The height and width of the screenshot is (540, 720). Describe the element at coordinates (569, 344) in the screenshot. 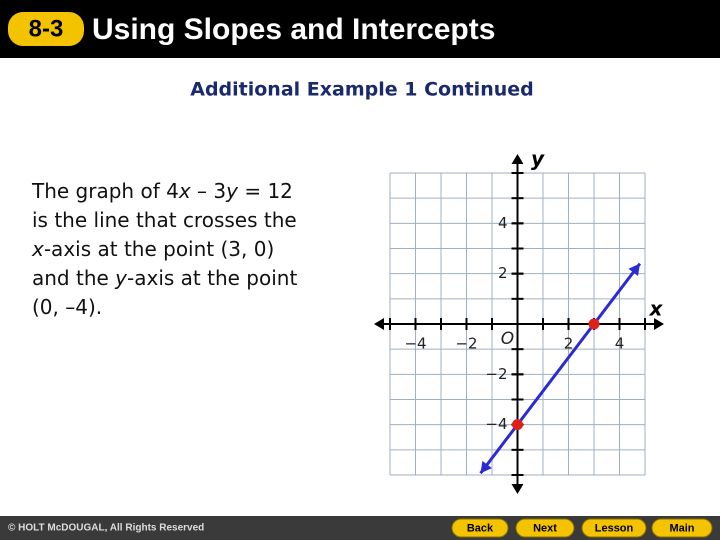

I see `x-tick-label: 2` at that location.